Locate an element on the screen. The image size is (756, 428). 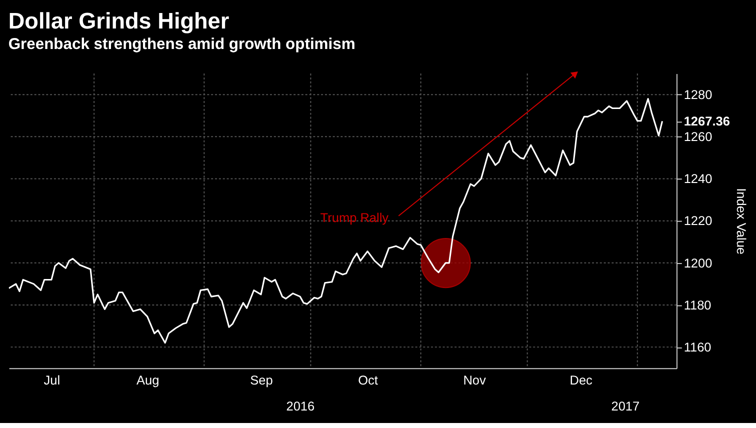
x-tick-label: Dec is located at coordinates (582, 380).